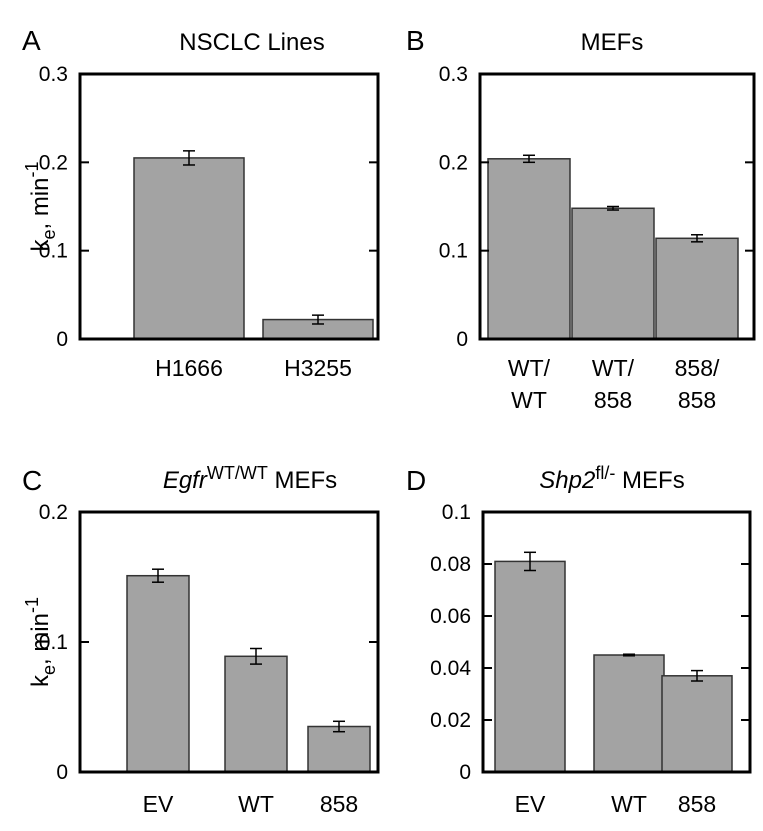  I want to click on category-label: 858/, so click(697, 368).